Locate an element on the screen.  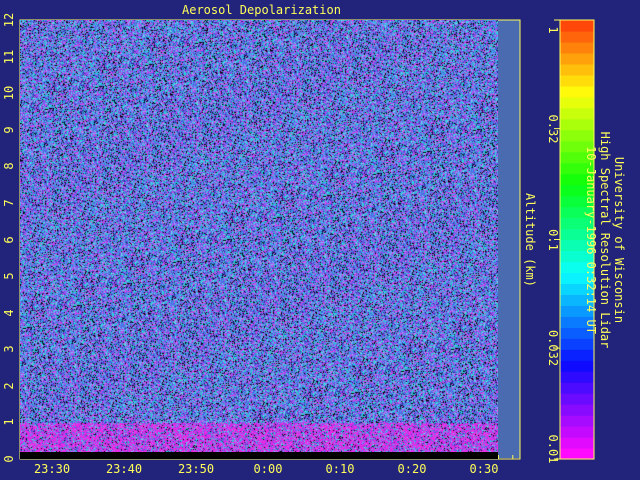
y-tick-label-4: 4 is located at coordinates (9, 313).